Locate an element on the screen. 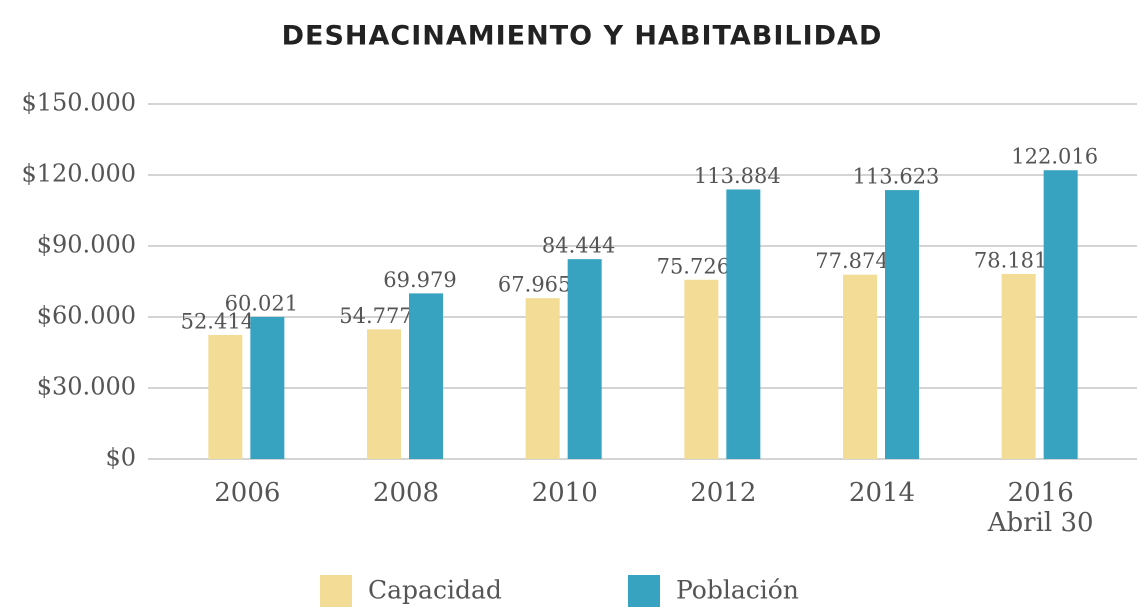  legend-label: Población is located at coordinates (737, 590).